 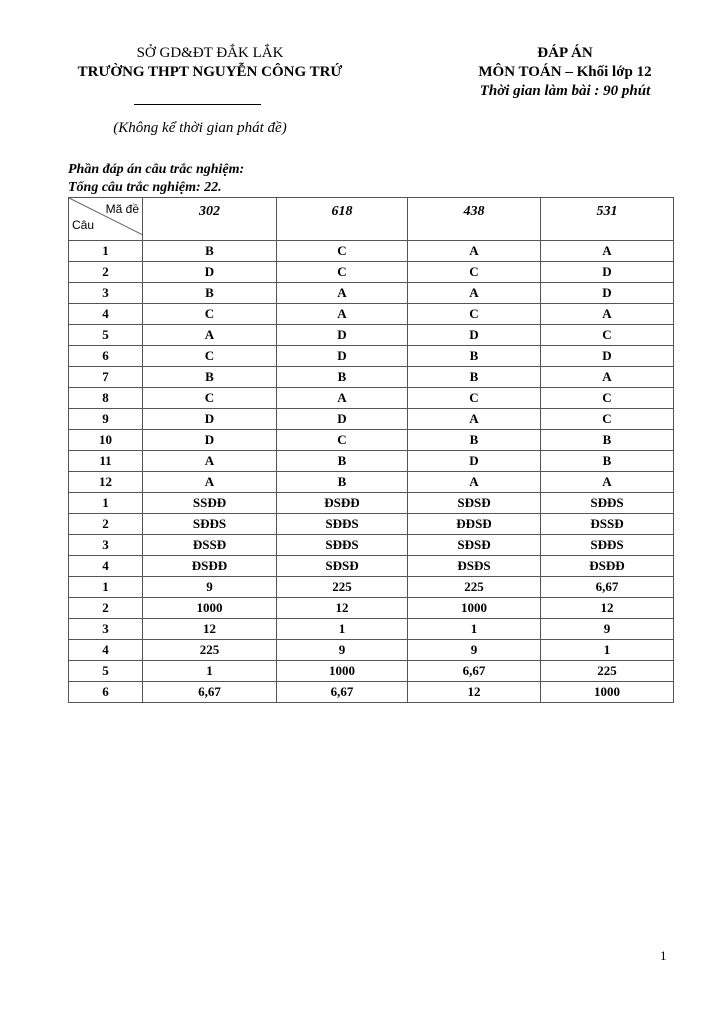 I want to click on table-row: 3 ĐSSĐ SĐĐS SĐSĐ SĐĐS, so click(x=371, y=545).